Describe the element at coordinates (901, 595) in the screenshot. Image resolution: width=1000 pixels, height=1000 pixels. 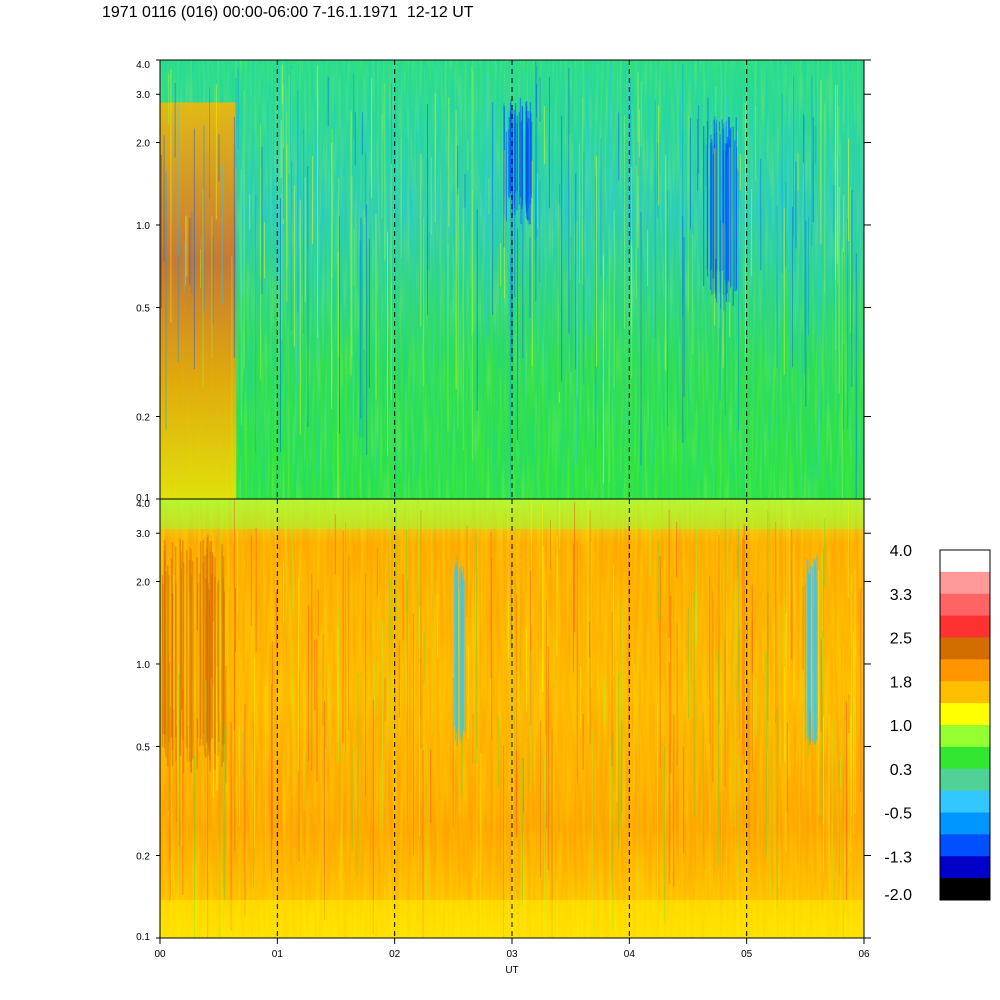
I see `colorbar-label: 3.3` at that location.